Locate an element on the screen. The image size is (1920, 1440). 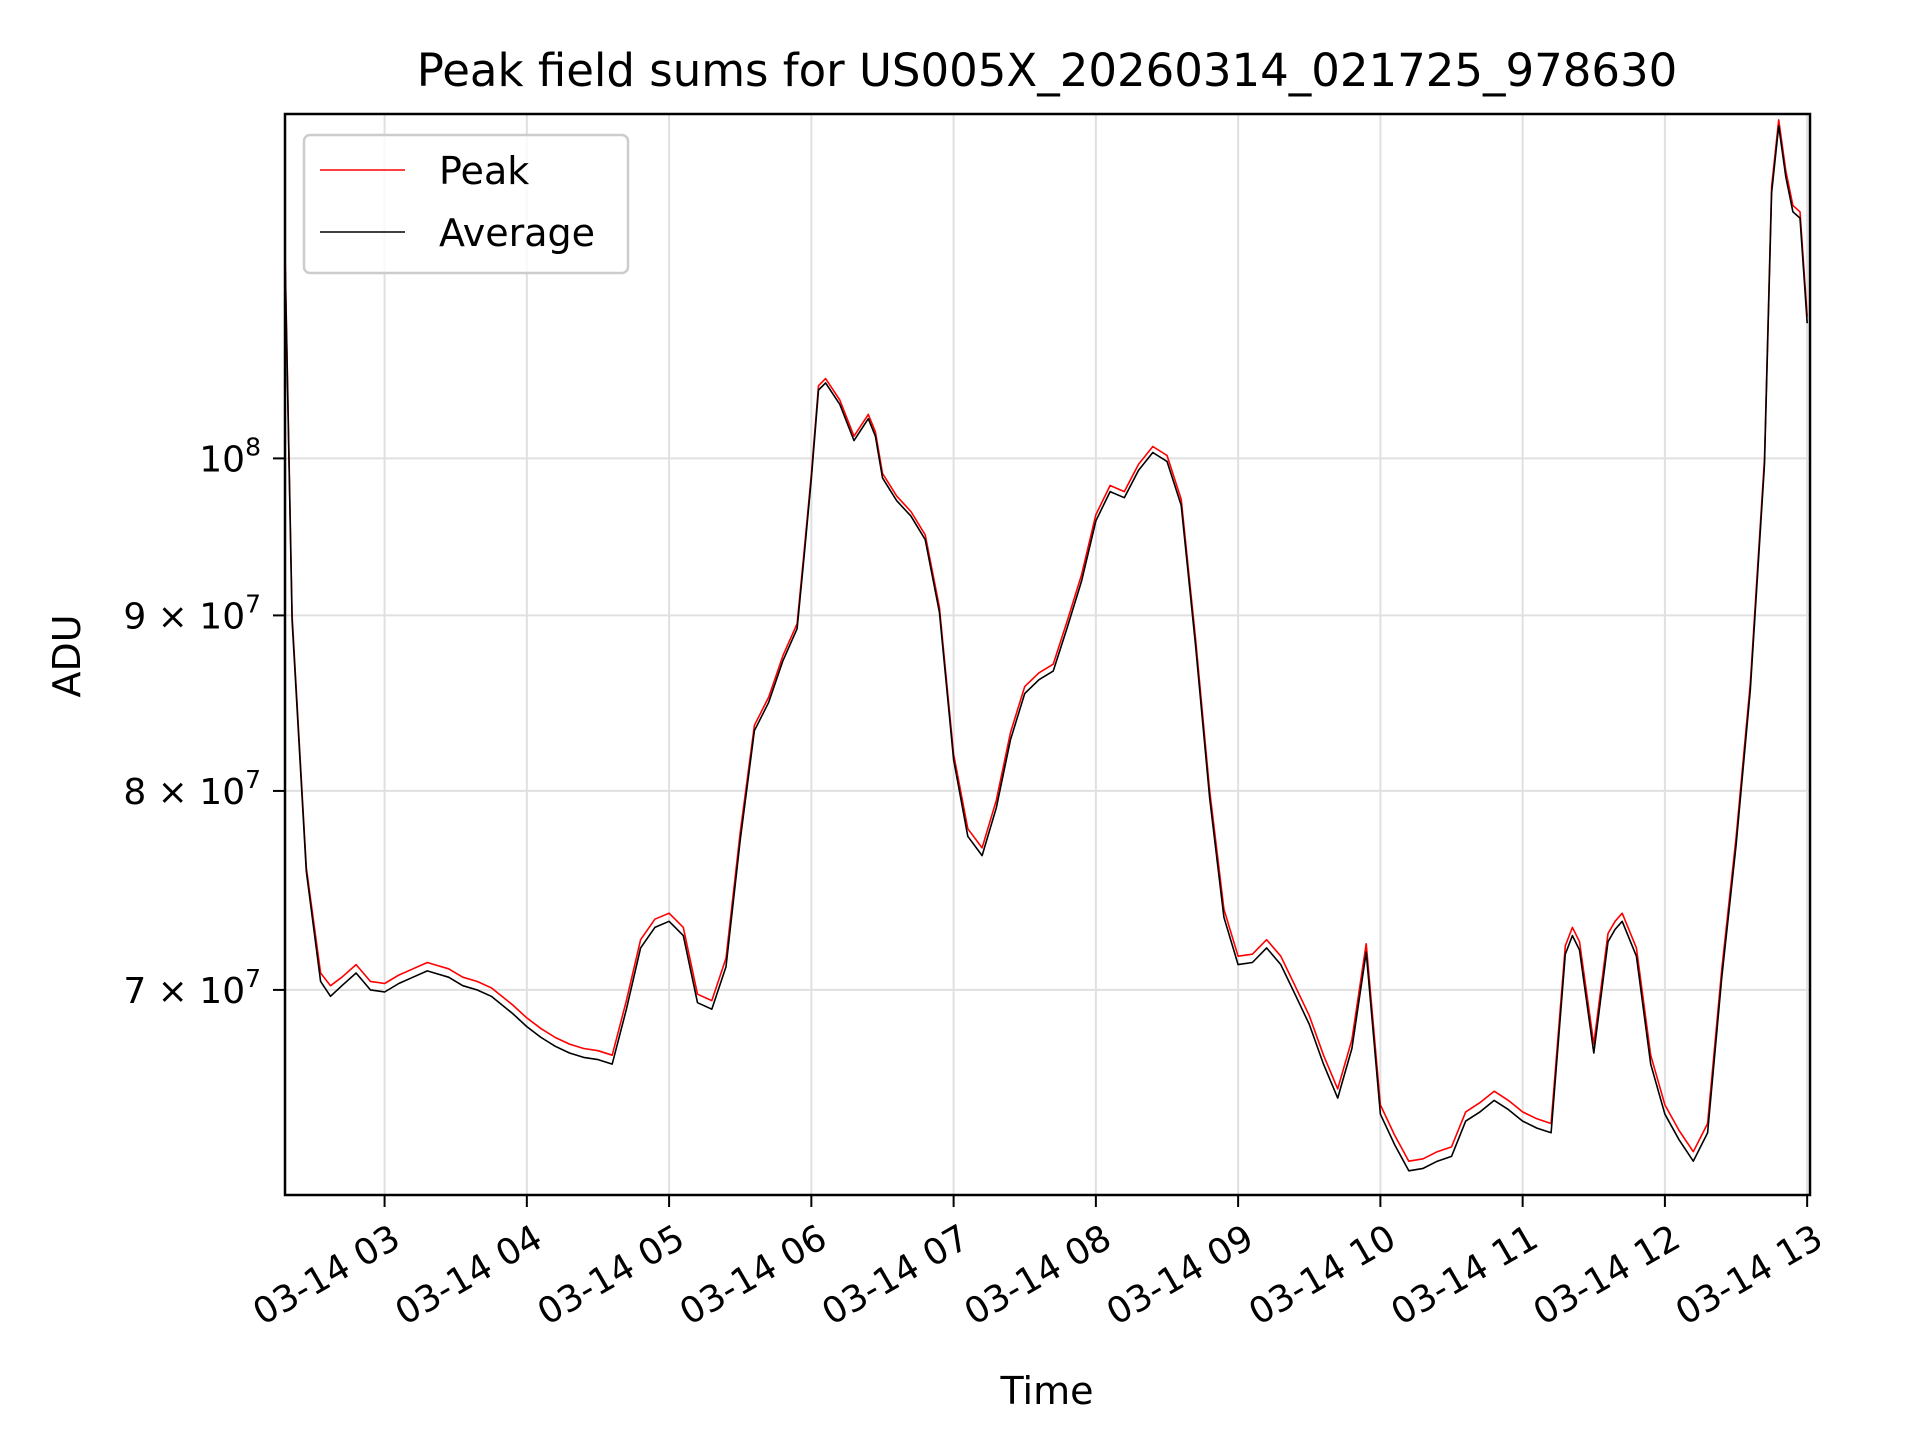
y-tick-label: 8 × 107 is located at coordinates (192, 789).